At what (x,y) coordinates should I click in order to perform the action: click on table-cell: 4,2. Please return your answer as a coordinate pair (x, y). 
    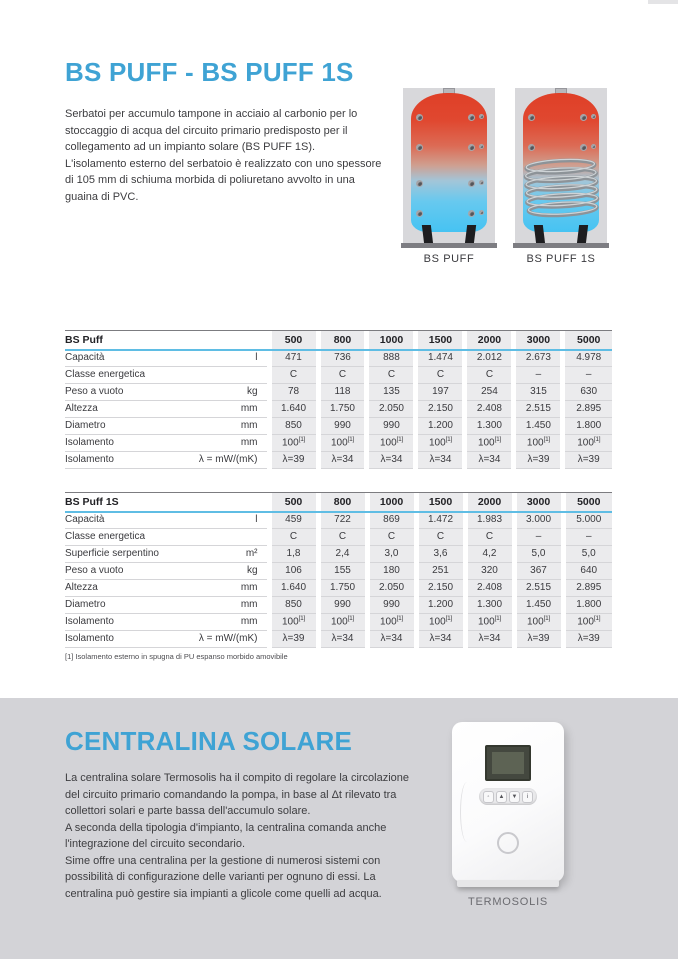
    Looking at the image, I should click on (488, 554).